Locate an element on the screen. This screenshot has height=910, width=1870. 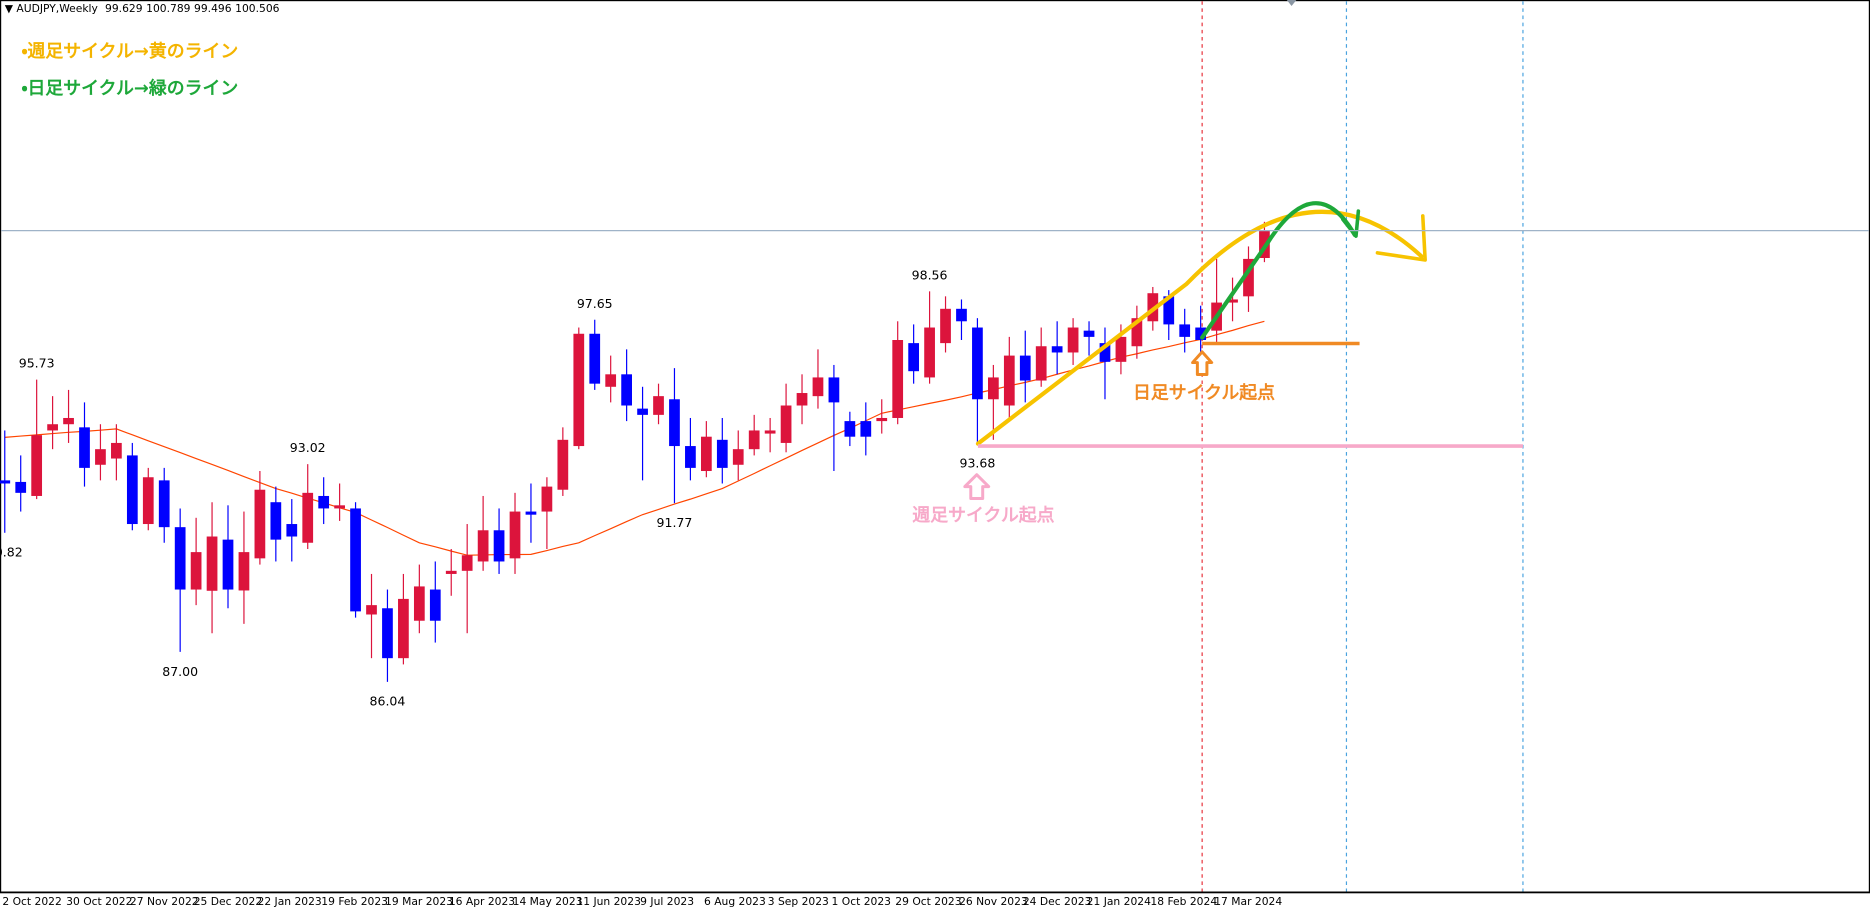
x-tick-label: 3 Sep 2023 is located at coordinates (798, 901).